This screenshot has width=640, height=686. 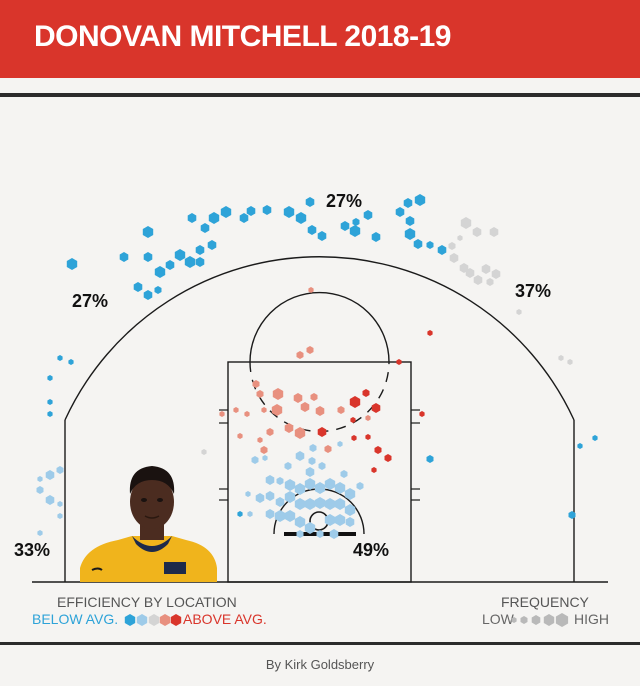 What do you see at coordinates (153, 620) in the screenshot?
I see `efficiency-swatches` at bounding box center [153, 620].